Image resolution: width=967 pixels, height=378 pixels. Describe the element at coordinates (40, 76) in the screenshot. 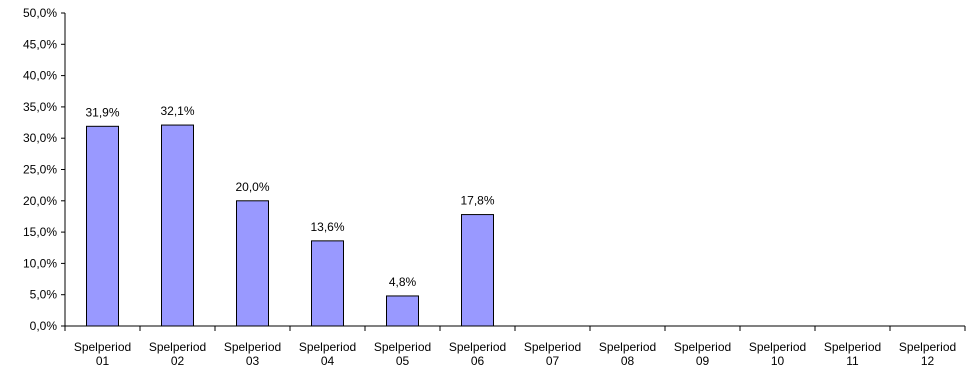

I see `y-tick-label: 40,0%` at that location.